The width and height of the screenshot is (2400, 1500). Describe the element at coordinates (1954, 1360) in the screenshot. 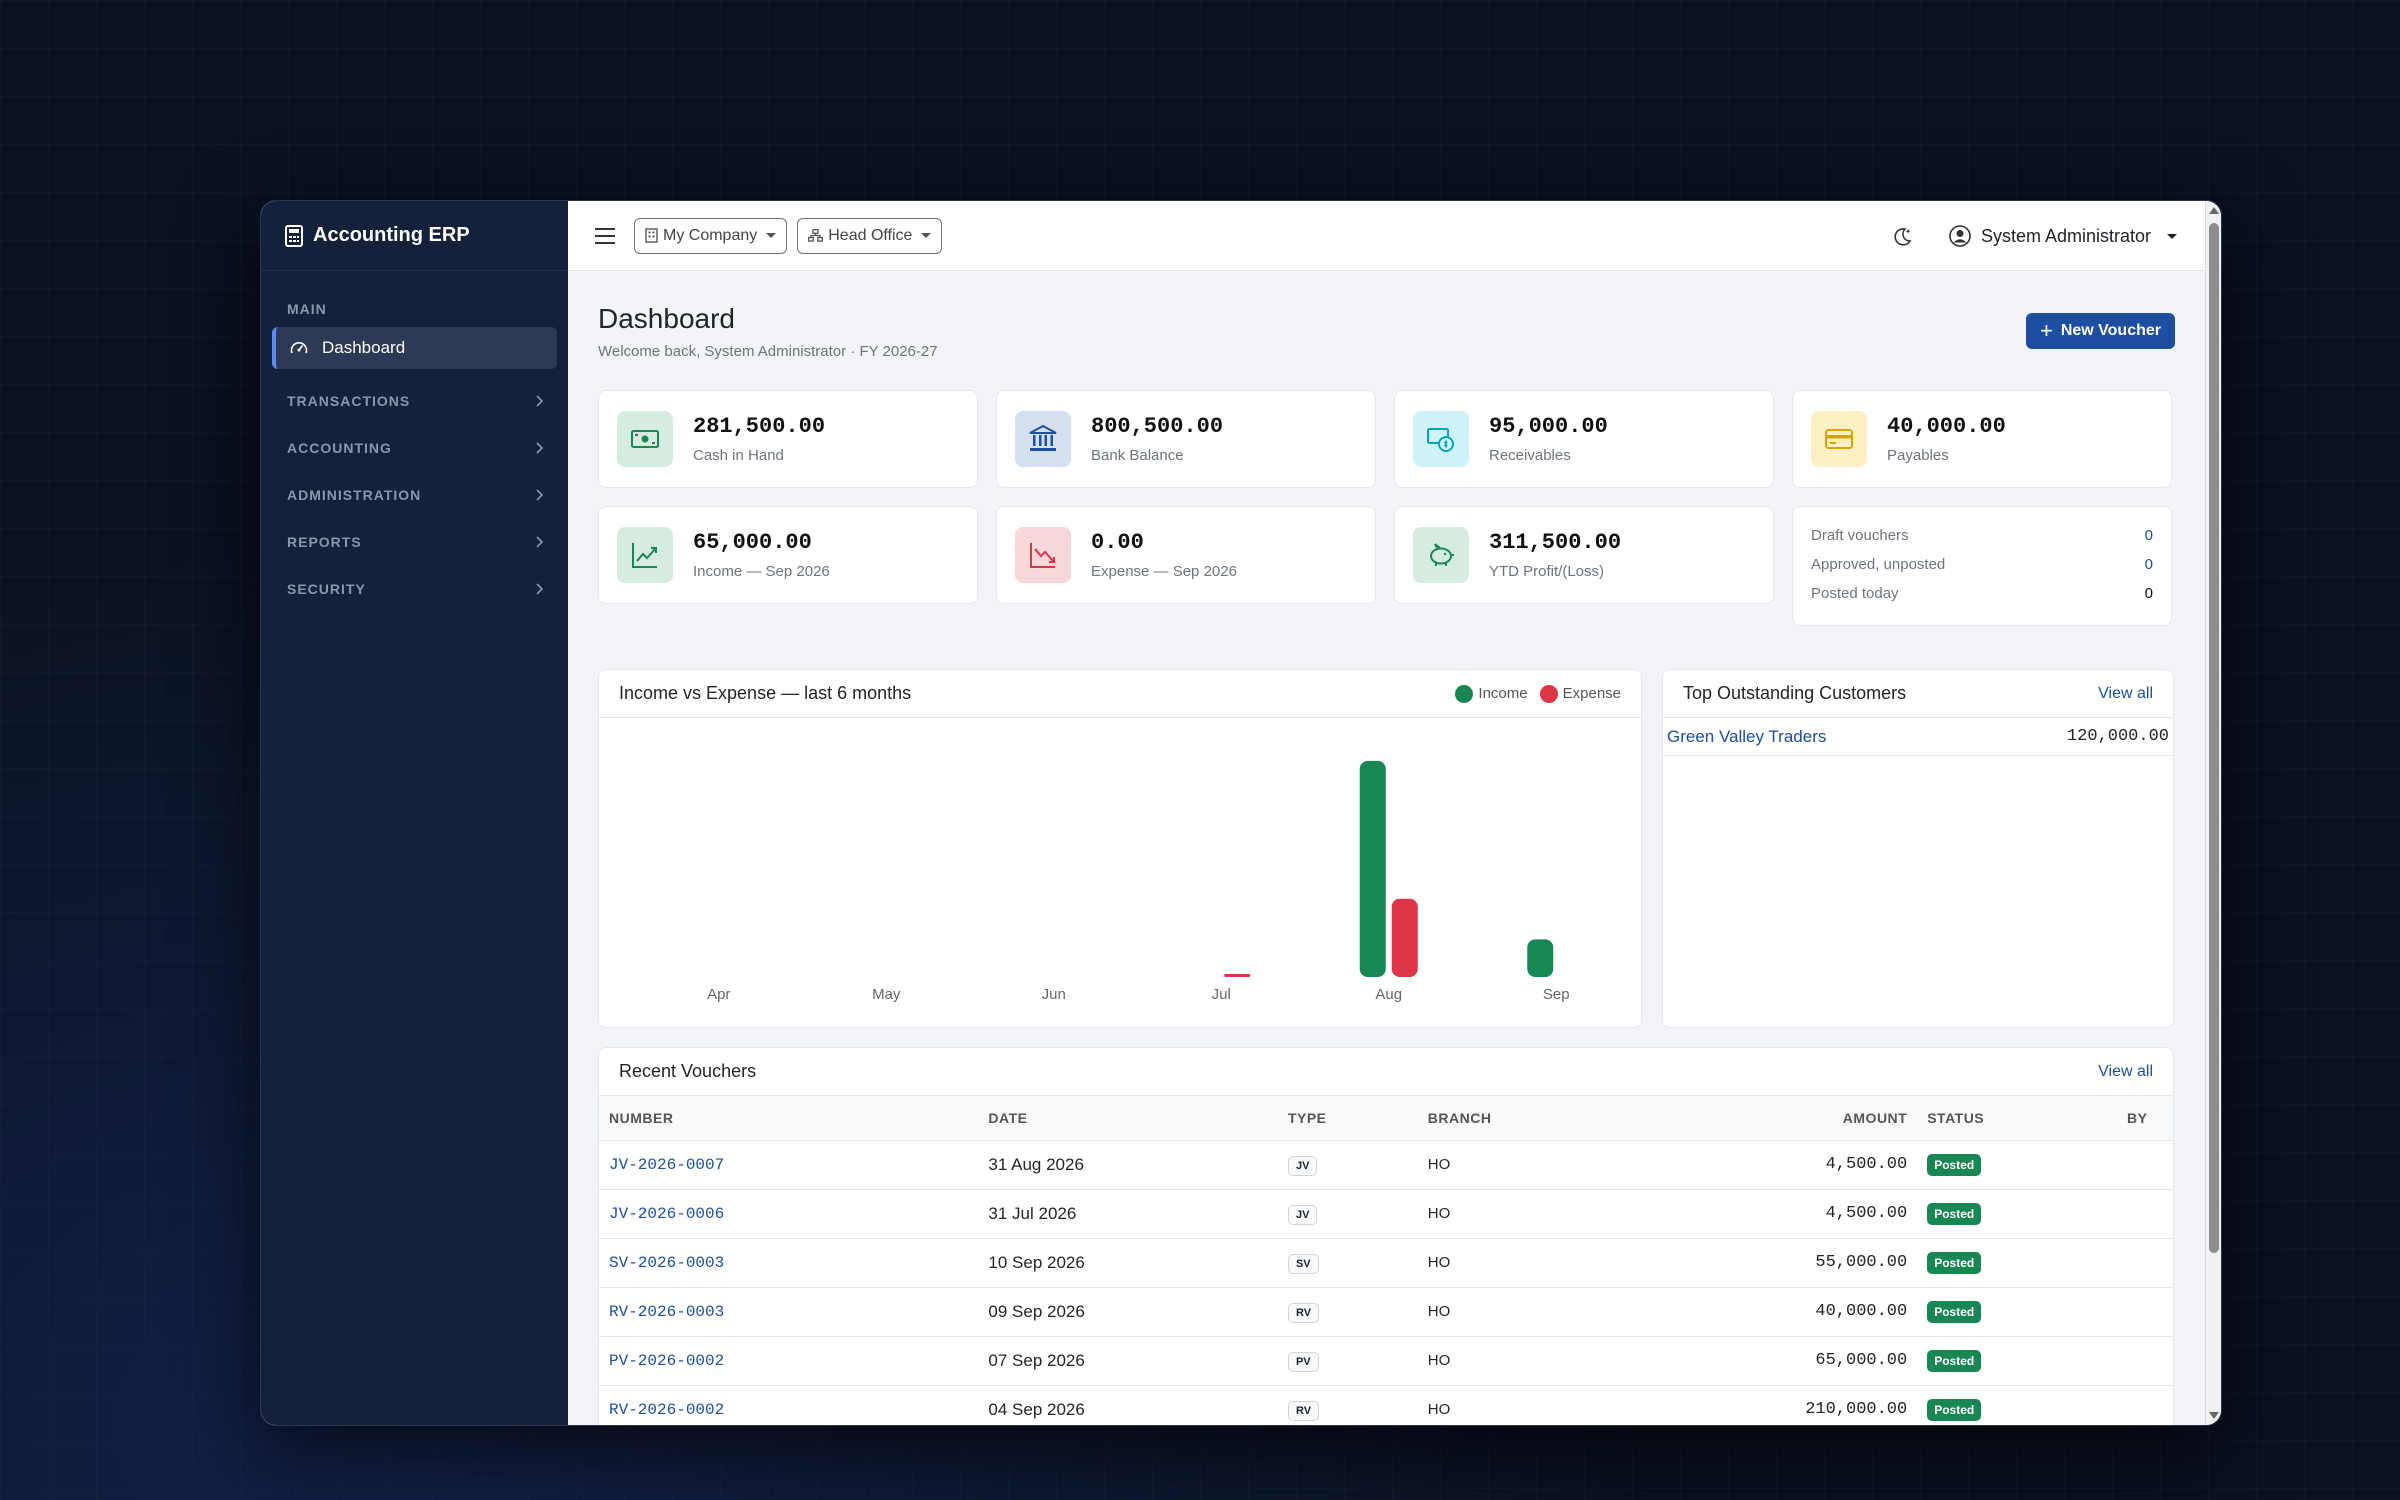

I see `status-badge: Posted` at that location.